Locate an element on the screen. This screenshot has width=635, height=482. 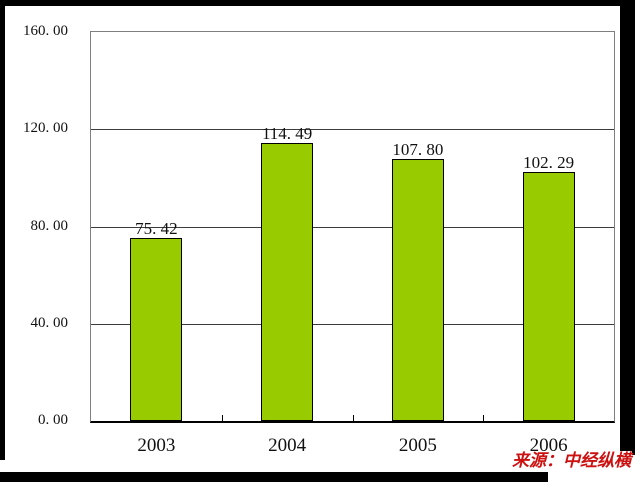
bar-value-label: 107. 80 is located at coordinates (418, 149).